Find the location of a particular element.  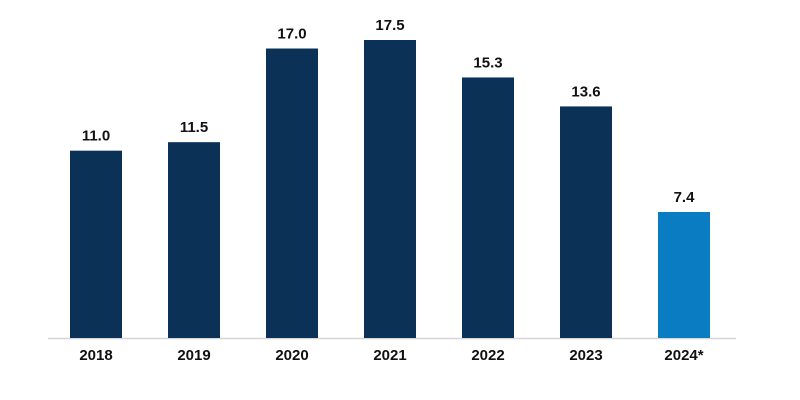

value-label: 15.3 is located at coordinates (487, 62).